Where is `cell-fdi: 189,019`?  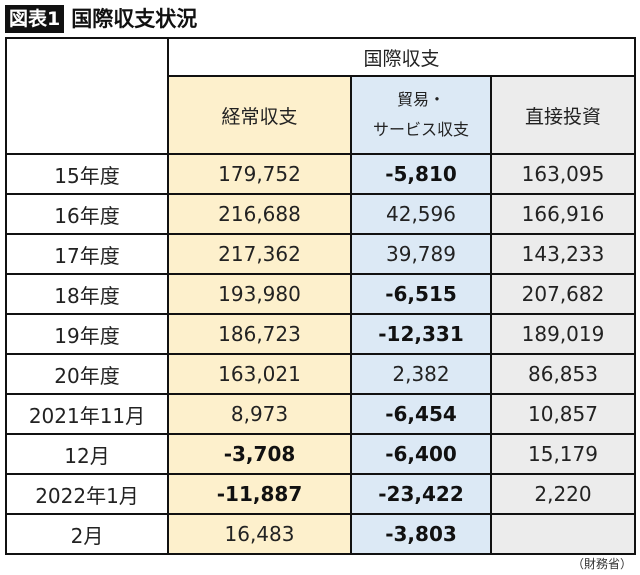
cell-fdi: 189,019 is located at coordinates (563, 334).